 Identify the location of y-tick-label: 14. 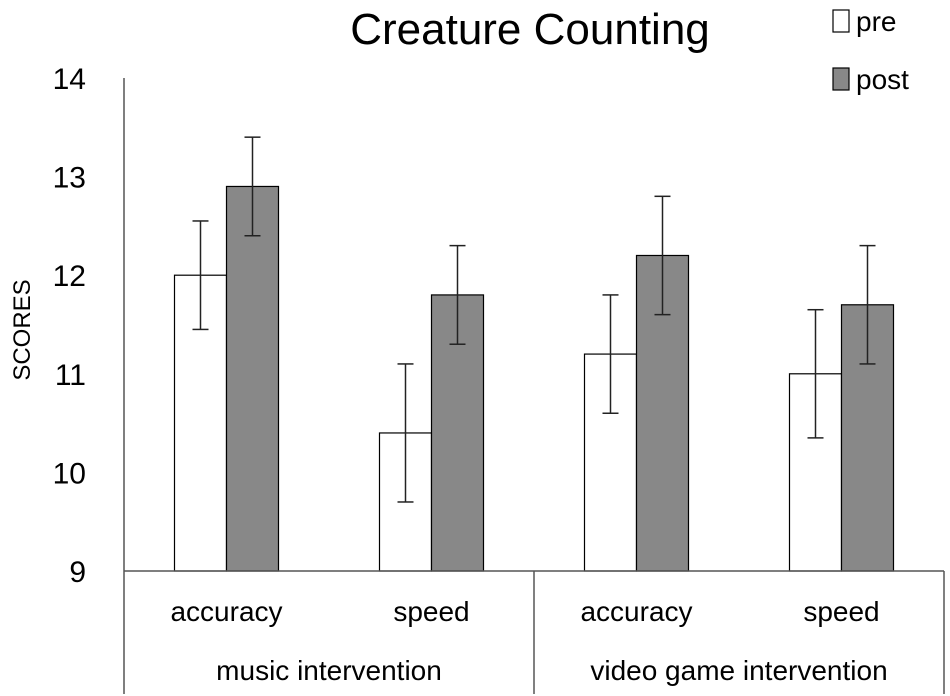
(69, 79).